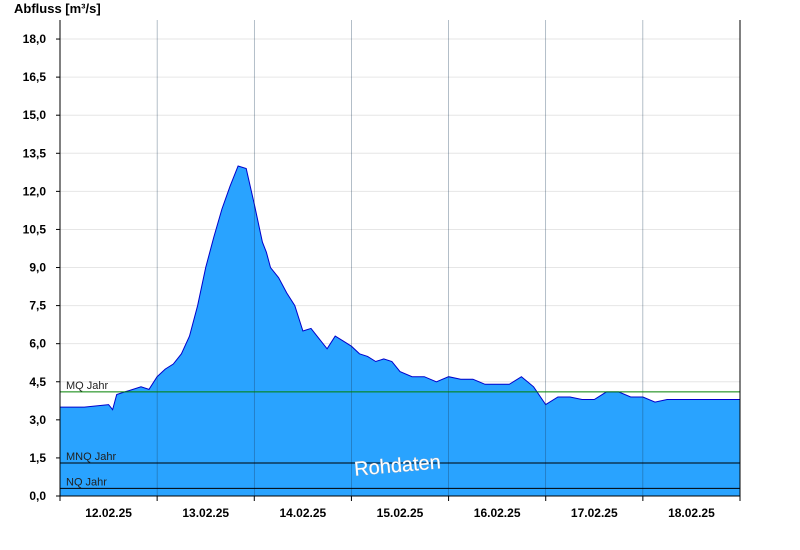 This screenshot has width=800, height=550. I want to click on y-tick-label-9: 13,5, so click(35, 153).